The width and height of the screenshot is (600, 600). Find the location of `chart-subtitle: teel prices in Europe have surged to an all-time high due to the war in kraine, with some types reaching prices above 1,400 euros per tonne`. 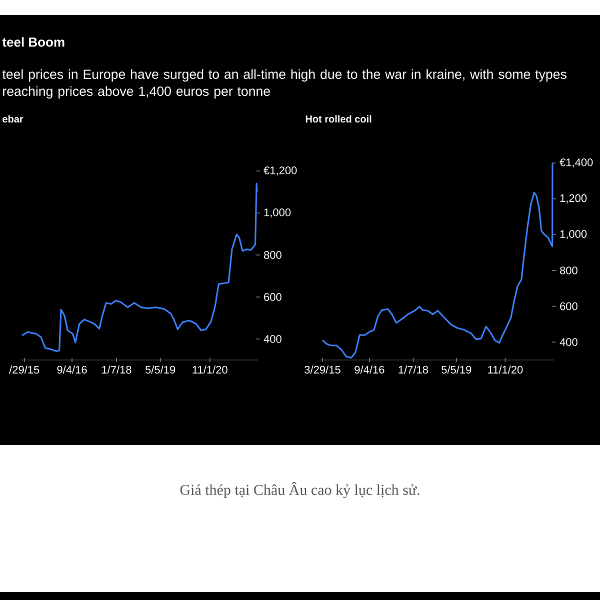

chart-subtitle: teel prices in Europe have surged to an all-time high due to the war in kraine, with some types reaching prices above 1,400 euros per tonne is located at coordinates (284, 84).